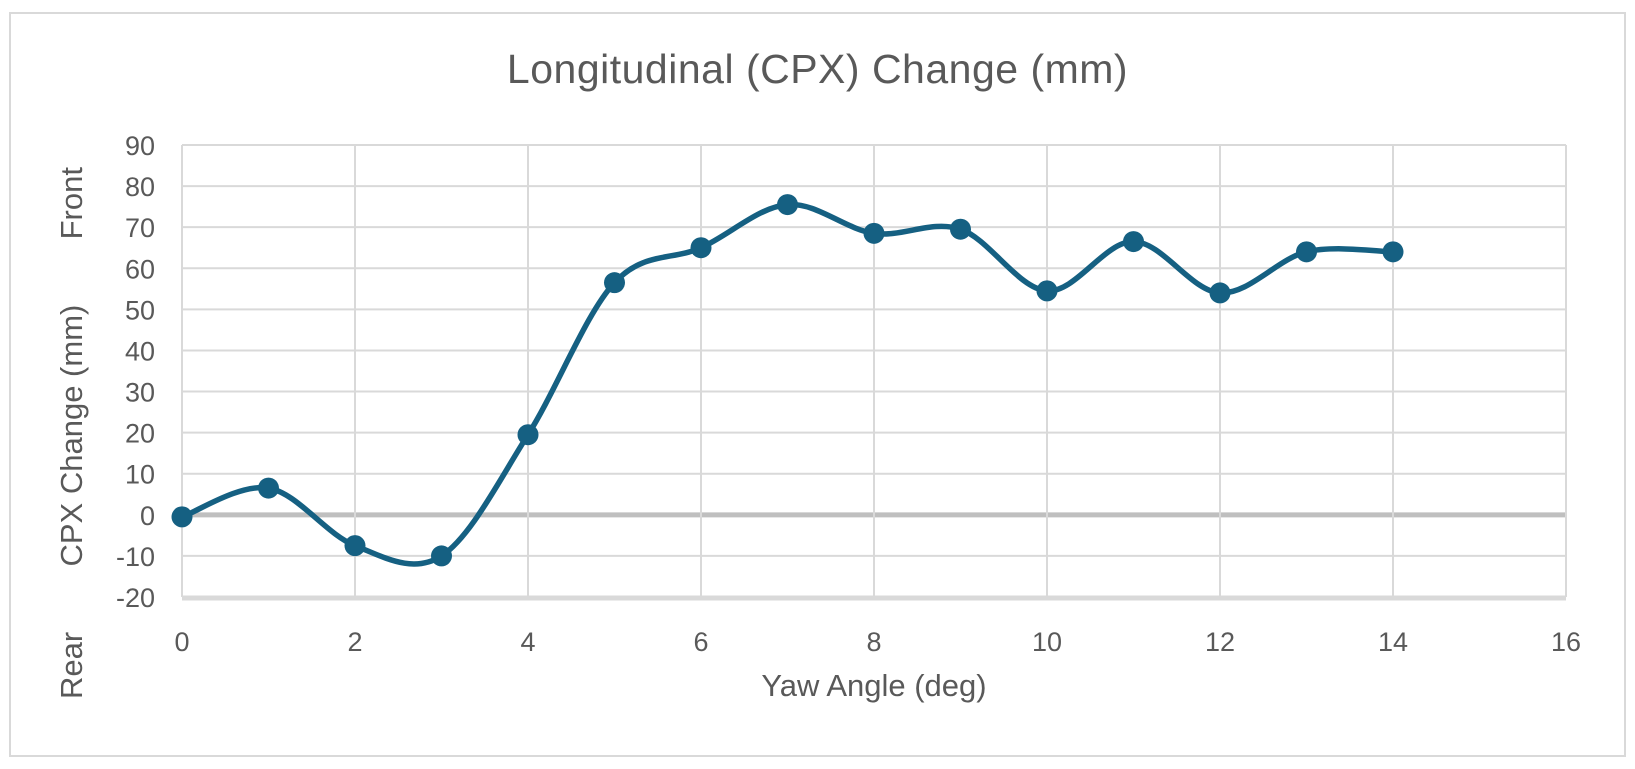 This screenshot has height=769, width=1635. What do you see at coordinates (873, 642) in the screenshot?
I see `x-tick-label: 8` at bounding box center [873, 642].